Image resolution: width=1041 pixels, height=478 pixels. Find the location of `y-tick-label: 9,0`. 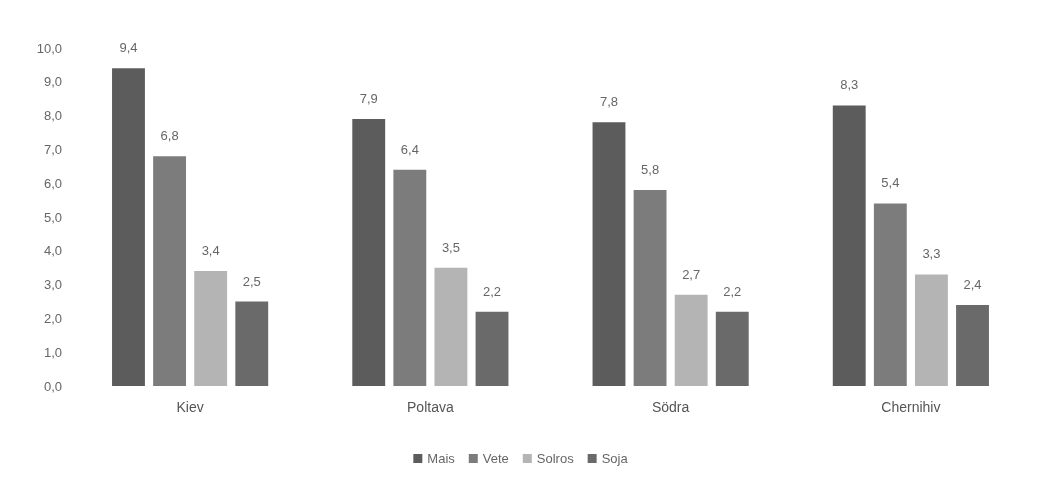

y-tick-label: 9,0 is located at coordinates (52, 82).